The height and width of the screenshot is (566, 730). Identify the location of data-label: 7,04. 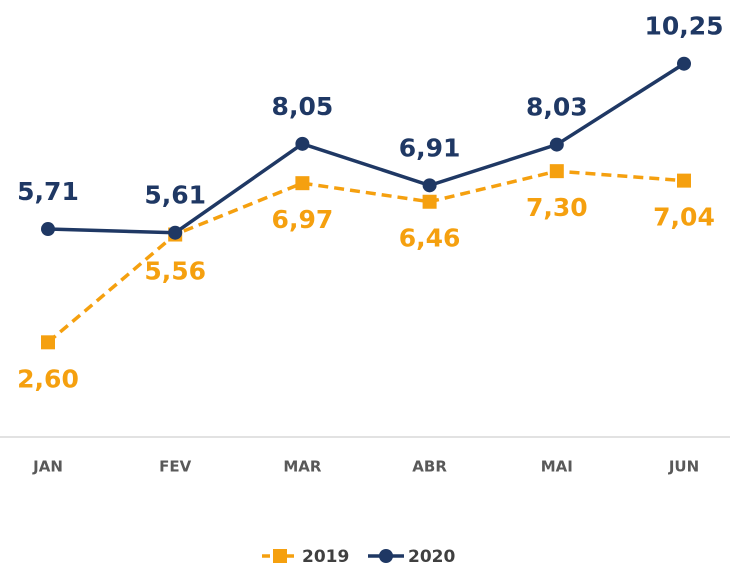
(684, 217).